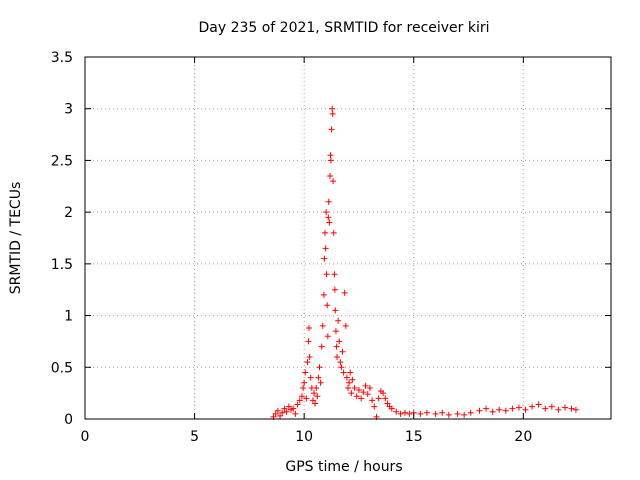 Image resolution: width=640 pixels, height=480 pixels. I want to click on y-tick-label: 0.5, so click(62, 368).